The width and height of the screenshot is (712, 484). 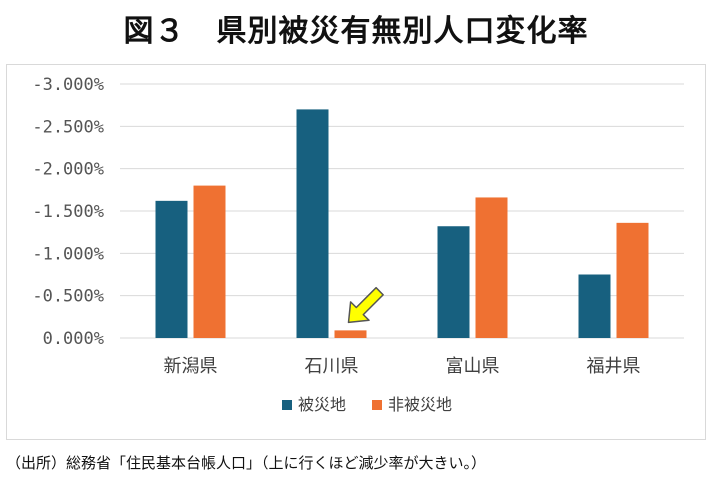 What do you see at coordinates (68, 297) in the screenshot?
I see `y-tick-label: -0.500%` at bounding box center [68, 297].